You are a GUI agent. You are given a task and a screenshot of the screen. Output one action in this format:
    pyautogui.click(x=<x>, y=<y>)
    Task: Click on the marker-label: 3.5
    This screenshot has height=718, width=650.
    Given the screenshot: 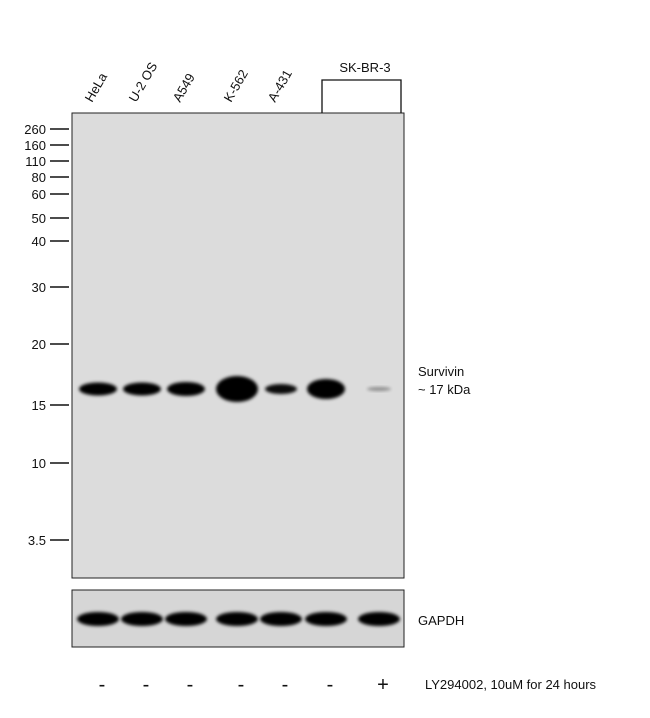 What is the action you would take?
    pyautogui.click(x=37, y=540)
    